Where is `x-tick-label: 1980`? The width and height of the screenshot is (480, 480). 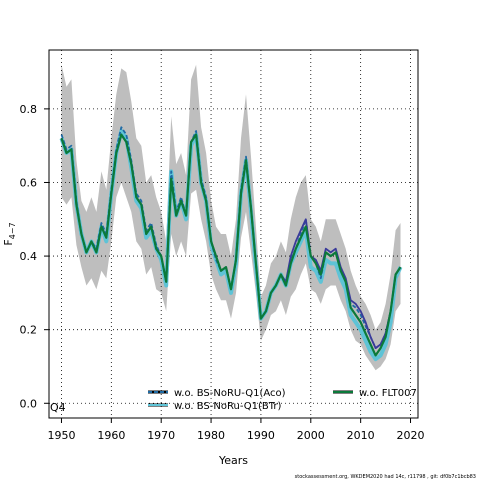 x-tick-label: 1980 is located at coordinates (211, 435).